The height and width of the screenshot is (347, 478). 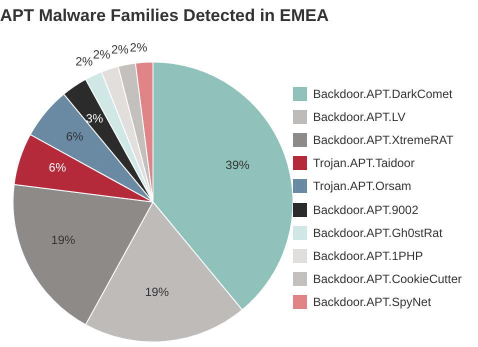 I want to click on legend-label: Backdoor.APT.LV, so click(x=359, y=117).